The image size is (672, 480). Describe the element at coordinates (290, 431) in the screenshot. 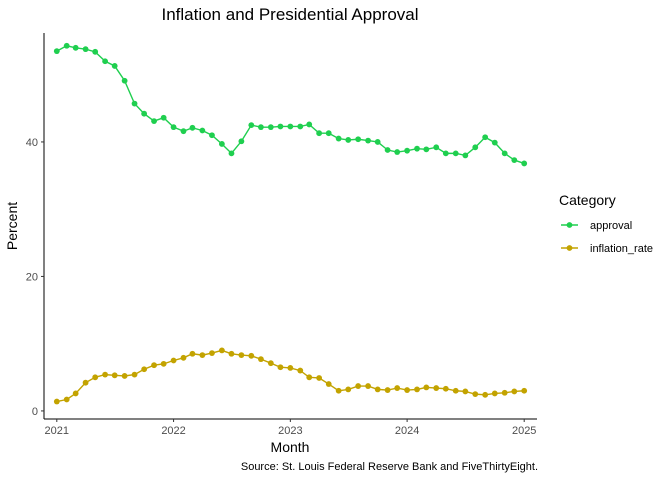

I see `x-tick-label: 2023` at that location.